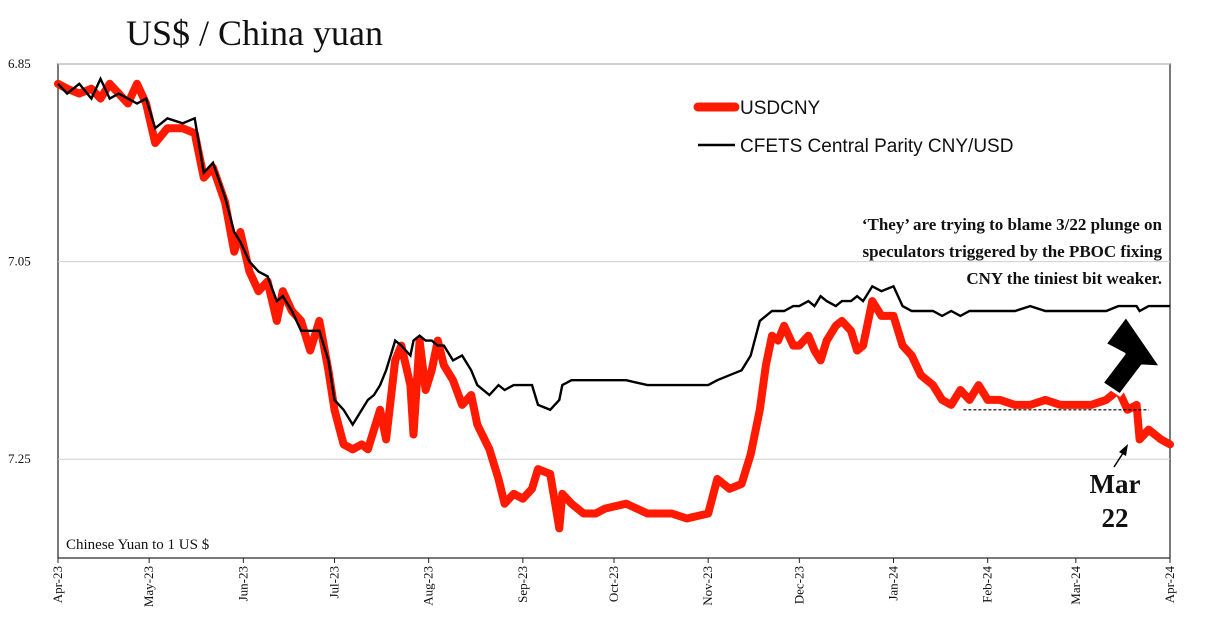  Describe the element at coordinates (242, 583) in the screenshot. I see `x-tick-label: Jun-23` at that location.